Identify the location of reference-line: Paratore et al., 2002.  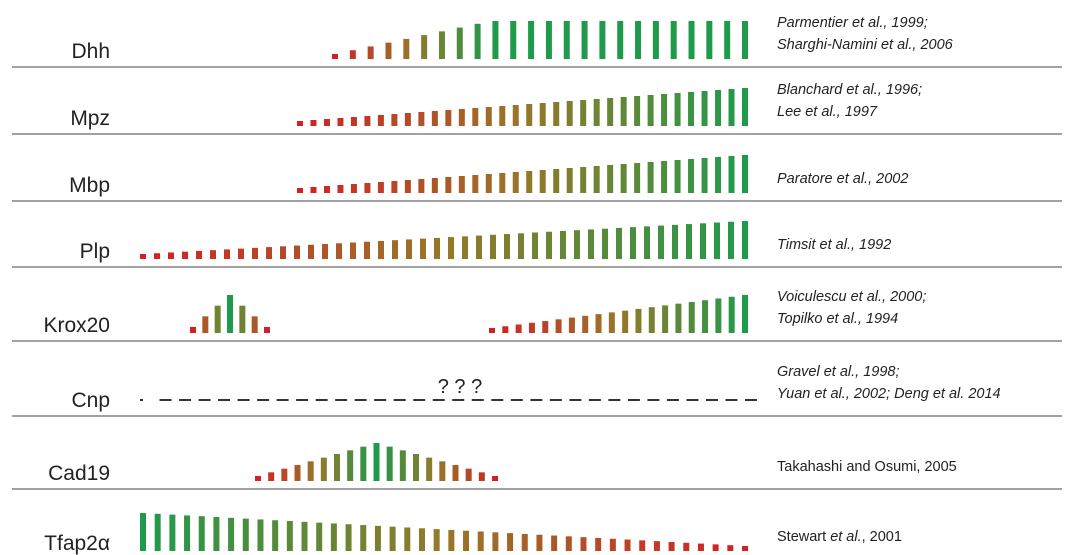
(842, 179).